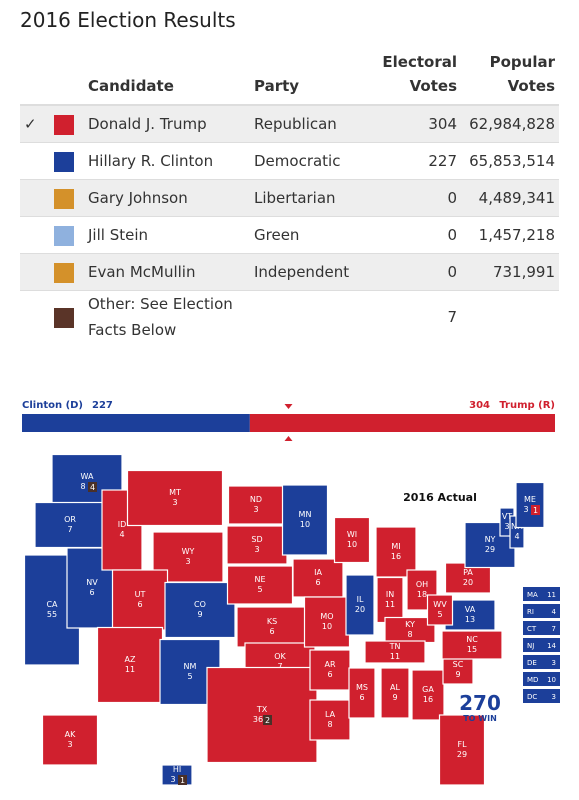  What do you see at coordinates (468, 582) in the screenshot?
I see `state-votes: 20` at bounding box center [468, 582].